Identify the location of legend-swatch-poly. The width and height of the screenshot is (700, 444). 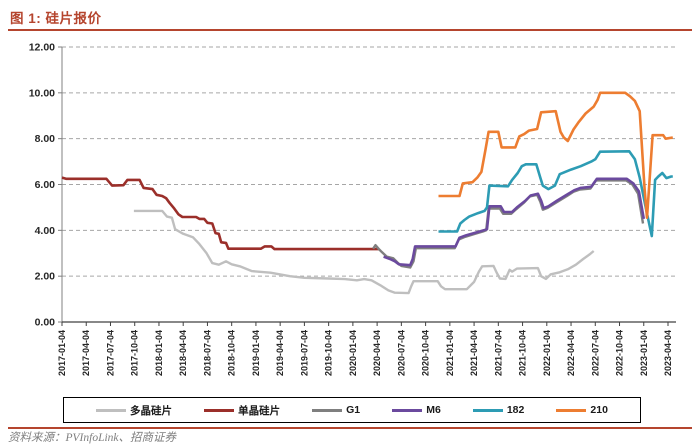
(111, 410).